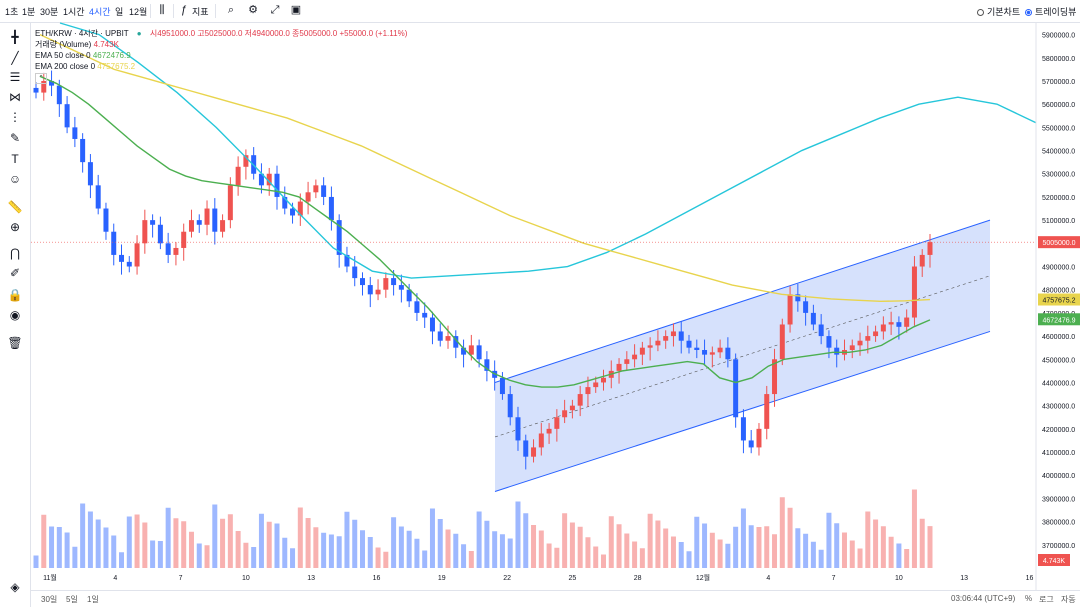 This screenshot has width=1080, height=608. I want to click on price-badge, so click(1059, 242).